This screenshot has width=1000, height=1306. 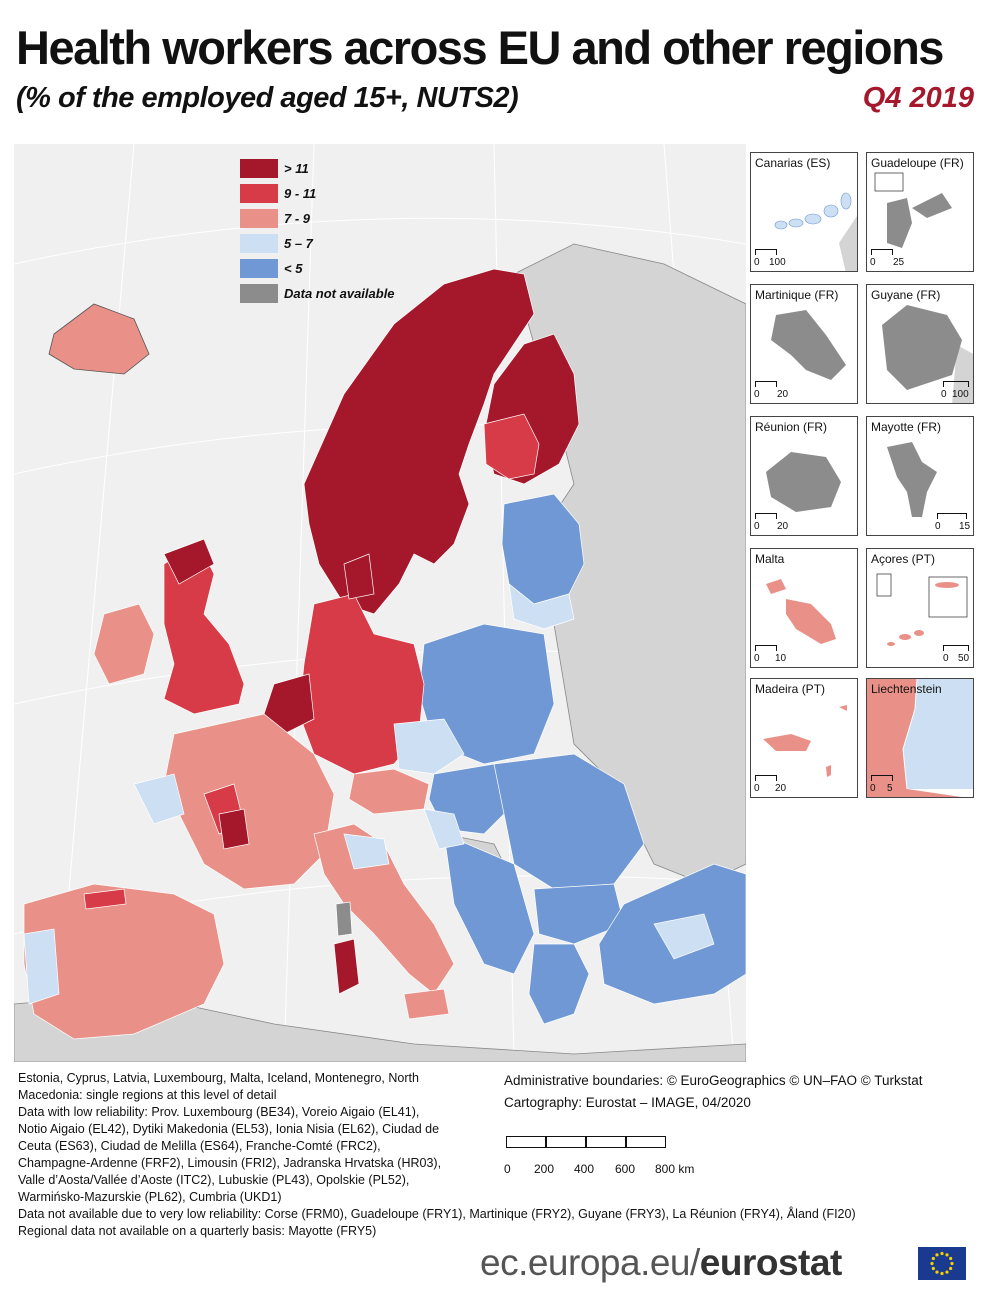 I want to click on region-czechia, so click(x=429, y=746).